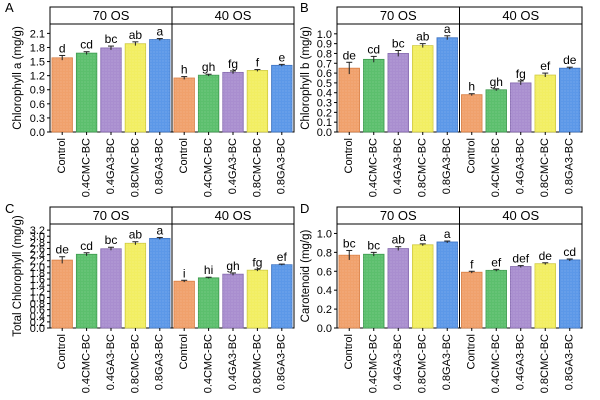 Image resolution: width=600 pixels, height=400 pixels. Describe the element at coordinates (208, 270) in the screenshot. I see `significance-letter: hi` at that location.